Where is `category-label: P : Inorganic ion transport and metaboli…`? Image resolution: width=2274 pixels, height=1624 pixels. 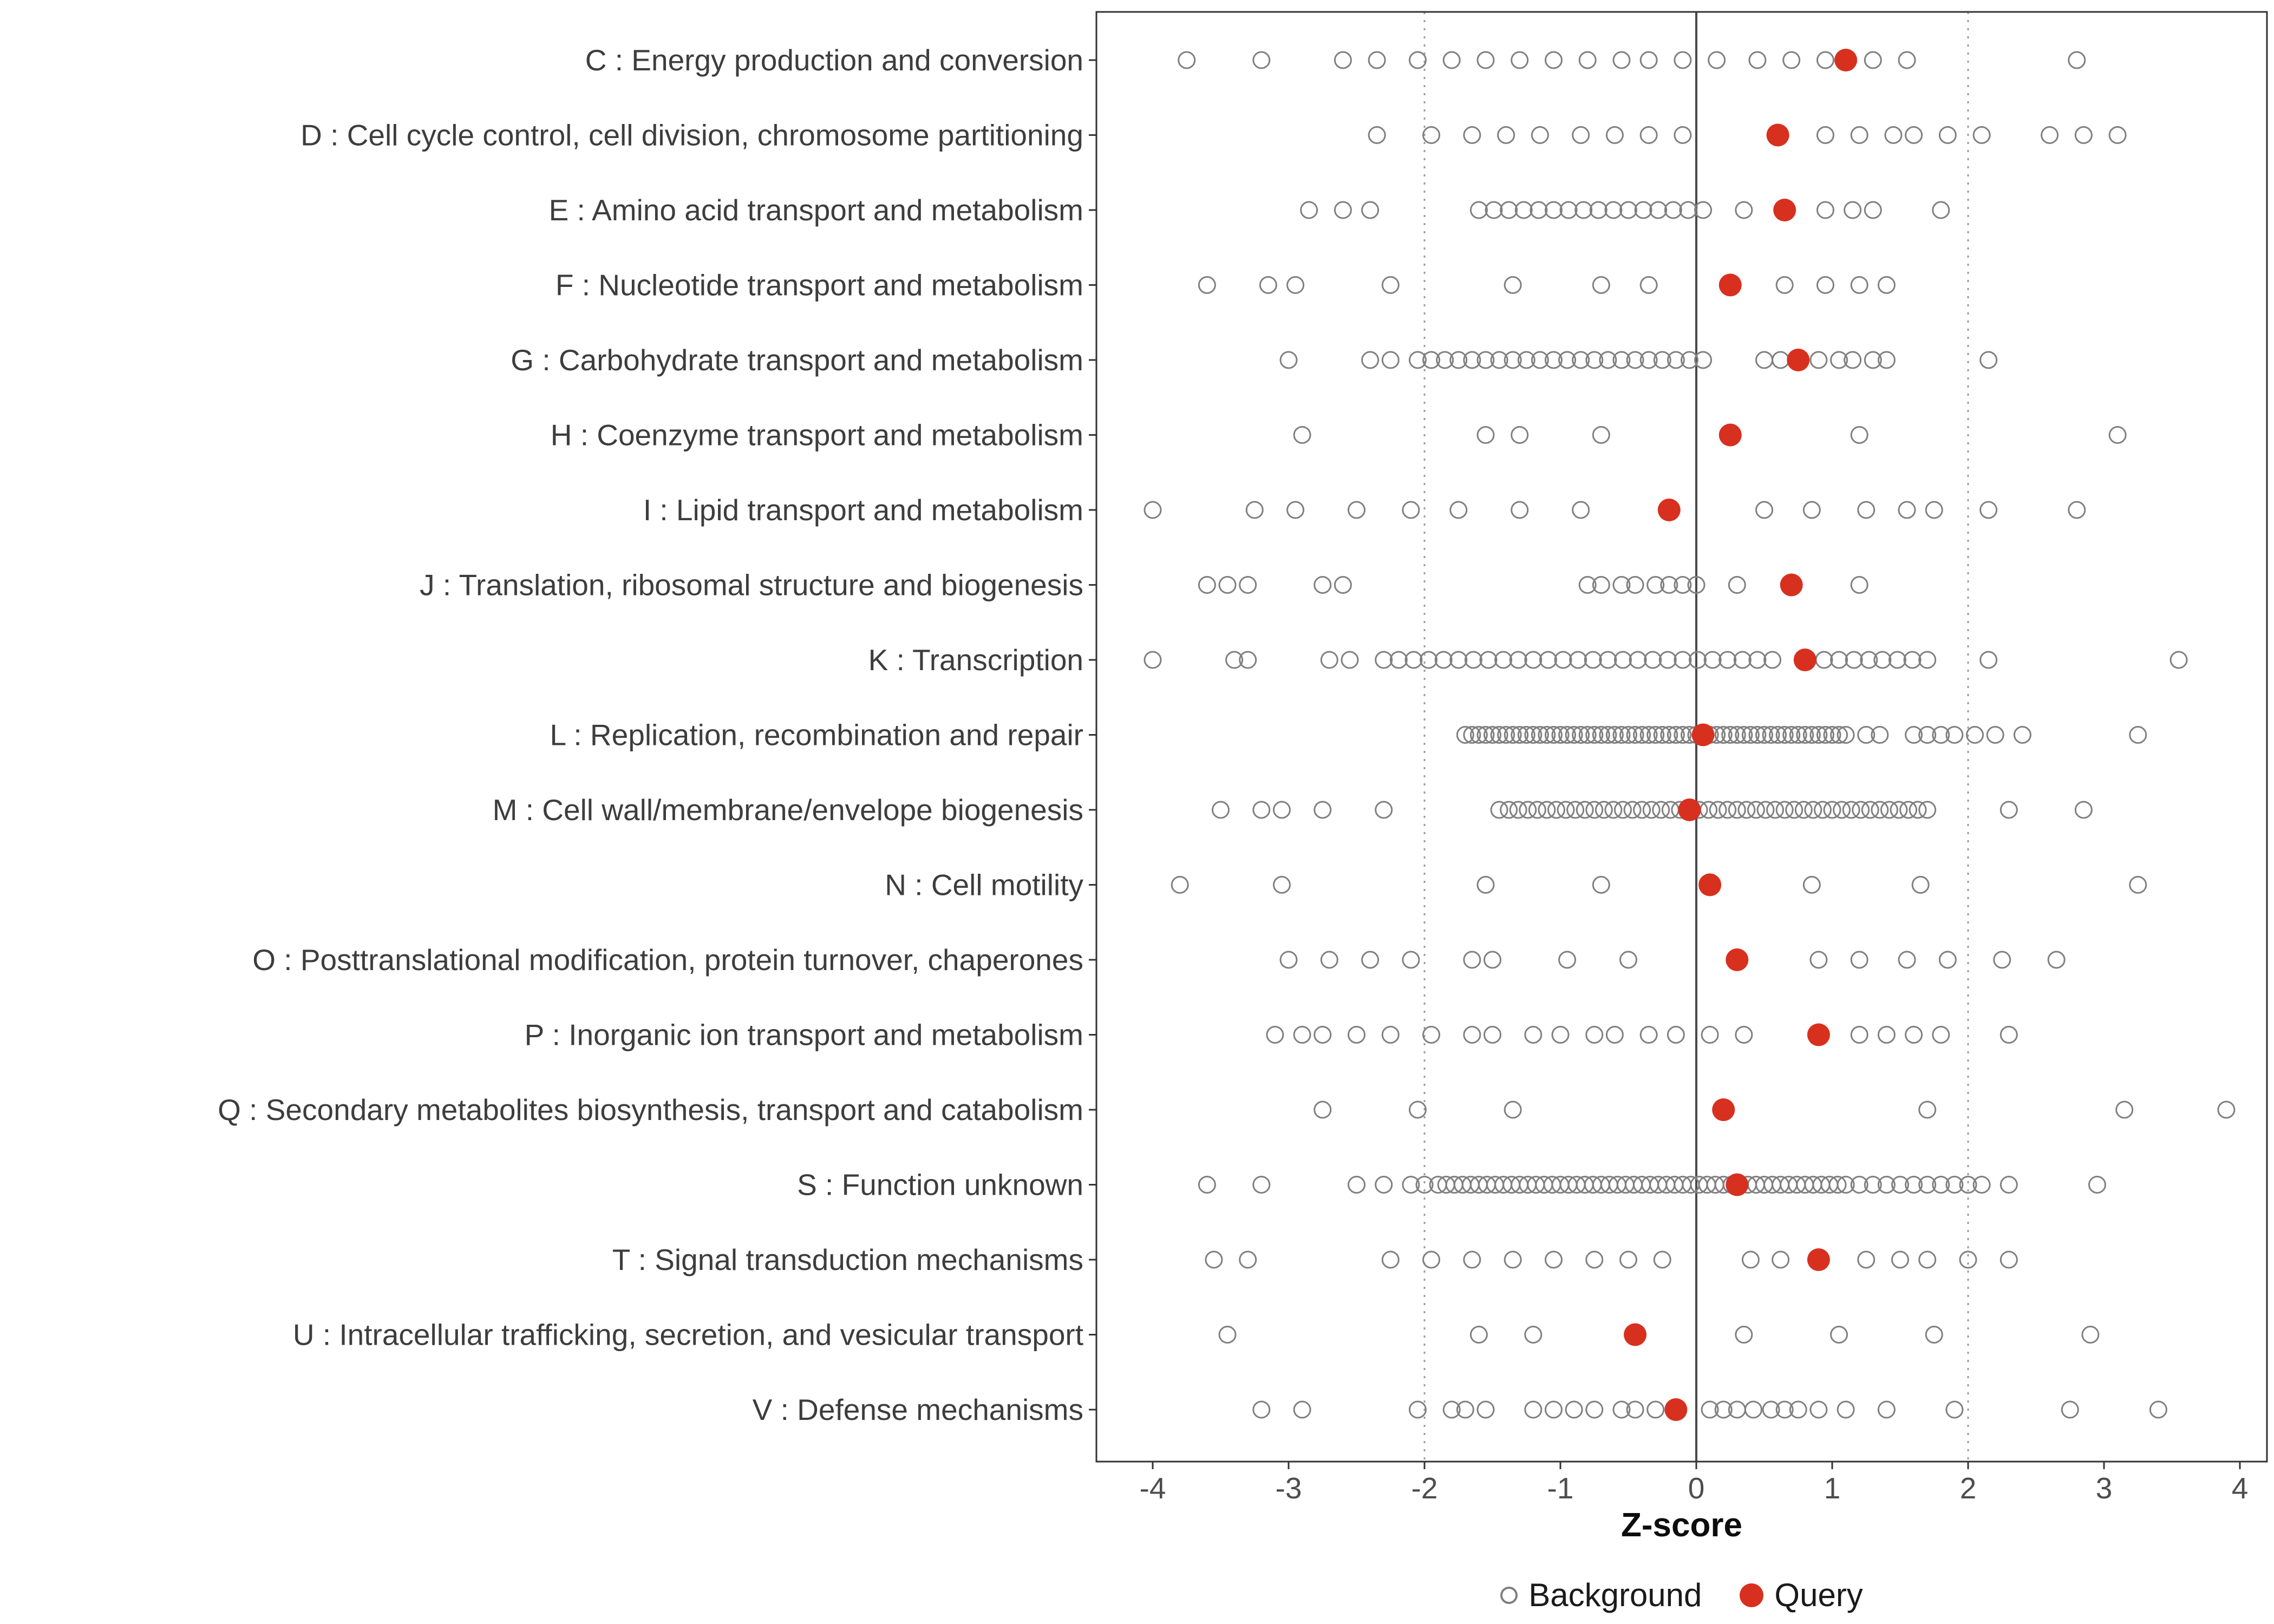
category-label: P : Inorganic ion transport and metaboli… is located at coordinates (804, 1035).